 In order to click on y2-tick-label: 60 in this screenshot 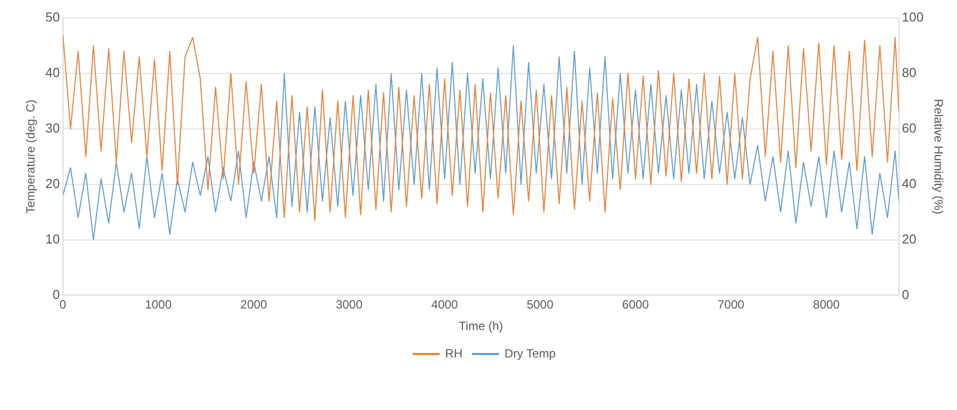, I will do `click(909, 128)`.